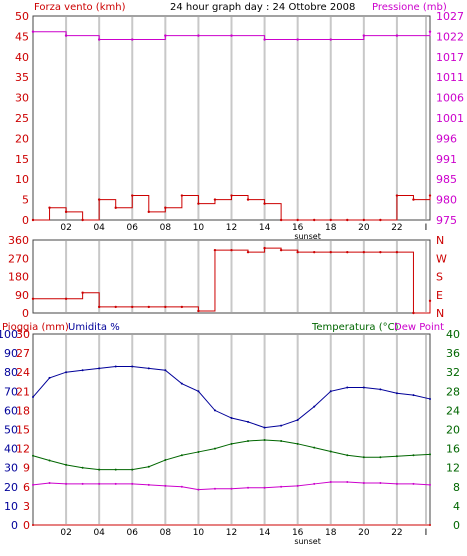 This screenshot has width=467, height=556. Describe the element at coordinates (453, 468) in the screenshot. I see `temperature-y-tick-label: 12` at that location.